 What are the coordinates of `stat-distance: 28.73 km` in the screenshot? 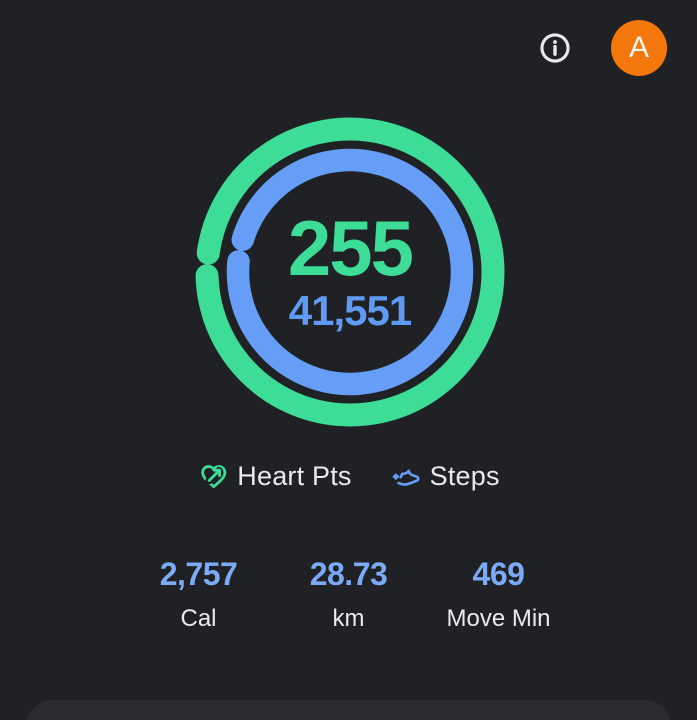 It's located at (349, 594).